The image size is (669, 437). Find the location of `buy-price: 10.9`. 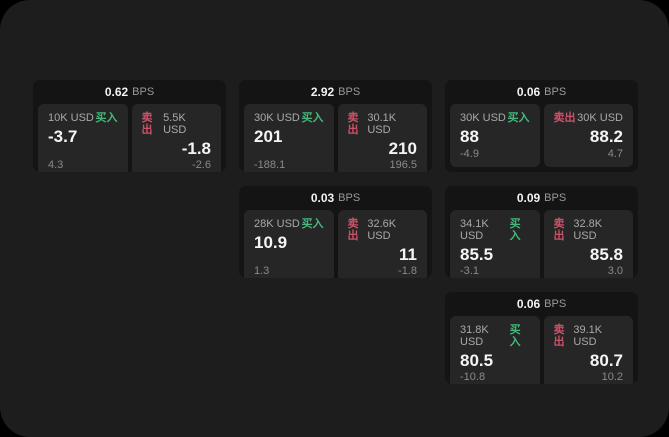

buy-price: 10.9 is located at coordinates (271, 242).